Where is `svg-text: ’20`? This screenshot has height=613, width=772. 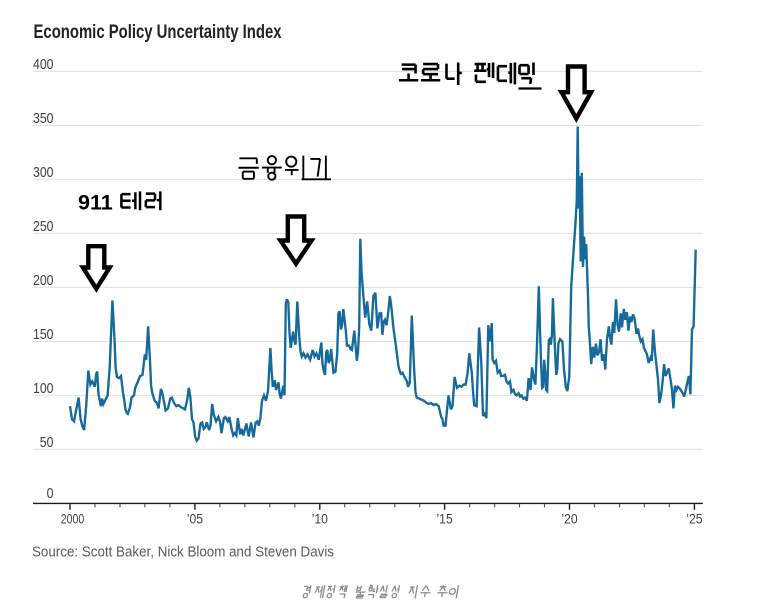 svg-text: ’20 is located at coordinates (569, 518).